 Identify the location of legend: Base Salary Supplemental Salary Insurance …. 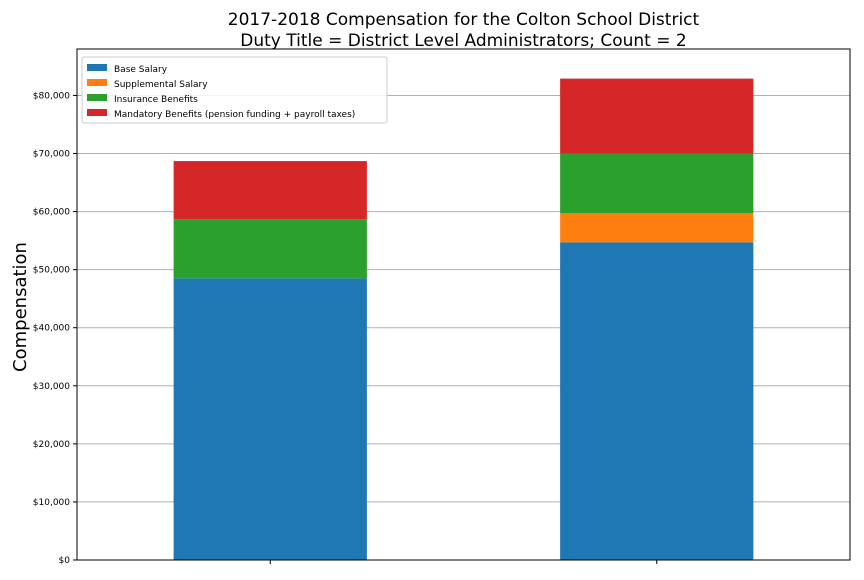
(234, 90).